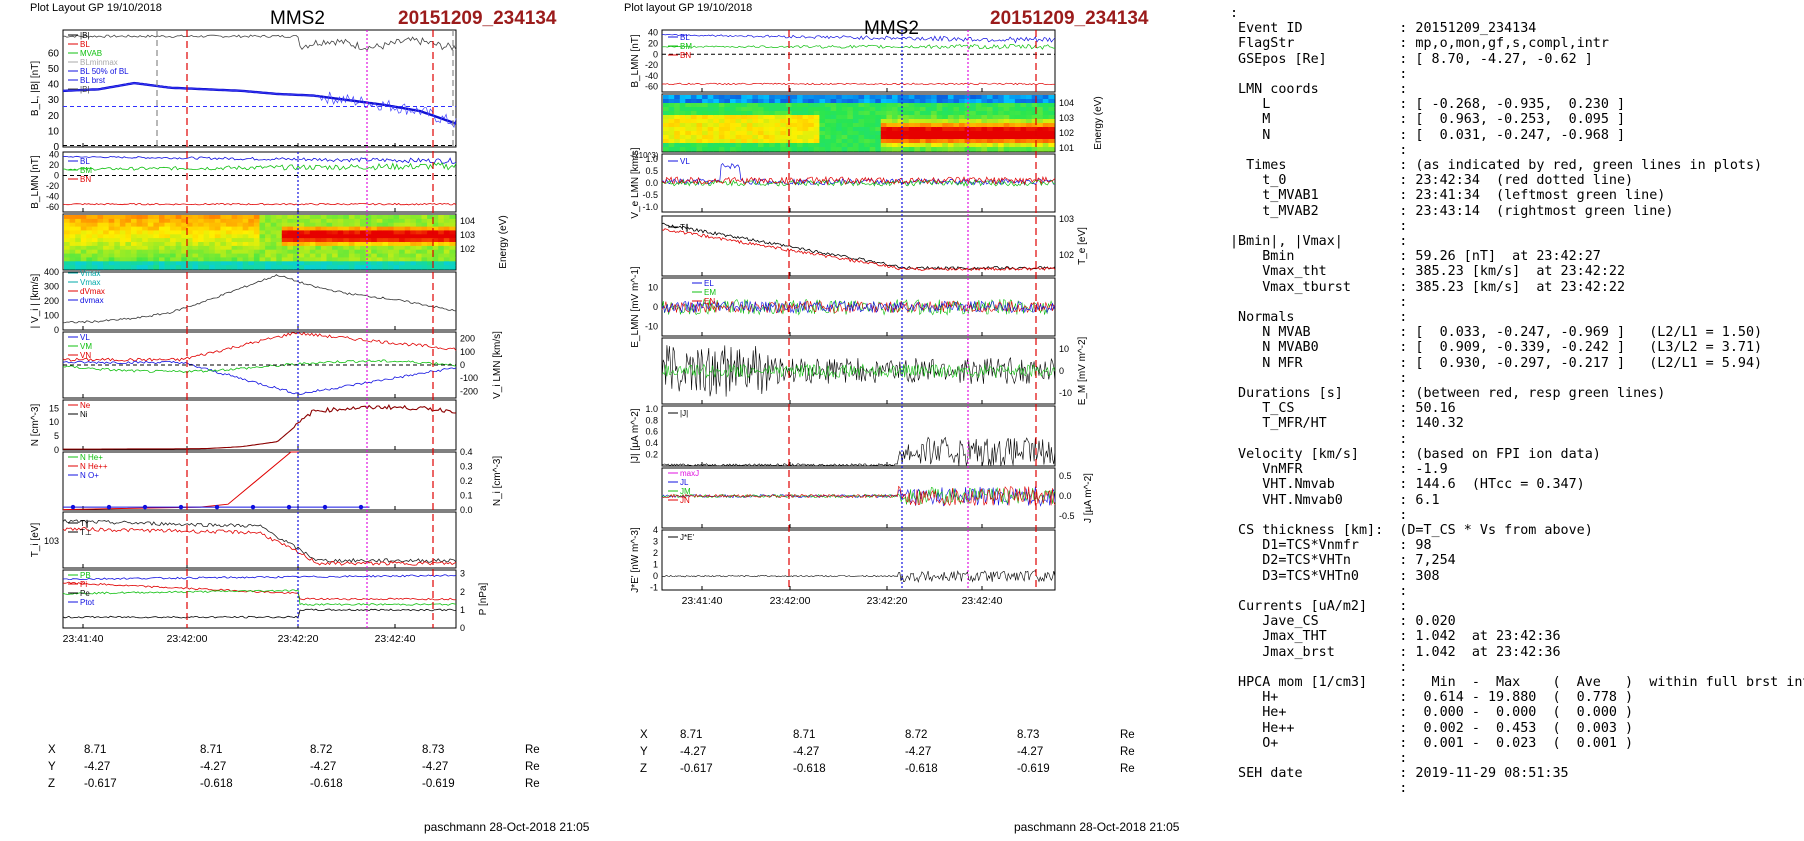 This screenshot has height=841, width=1804. I want to click on tick-label: 0, so click(1061, 371).